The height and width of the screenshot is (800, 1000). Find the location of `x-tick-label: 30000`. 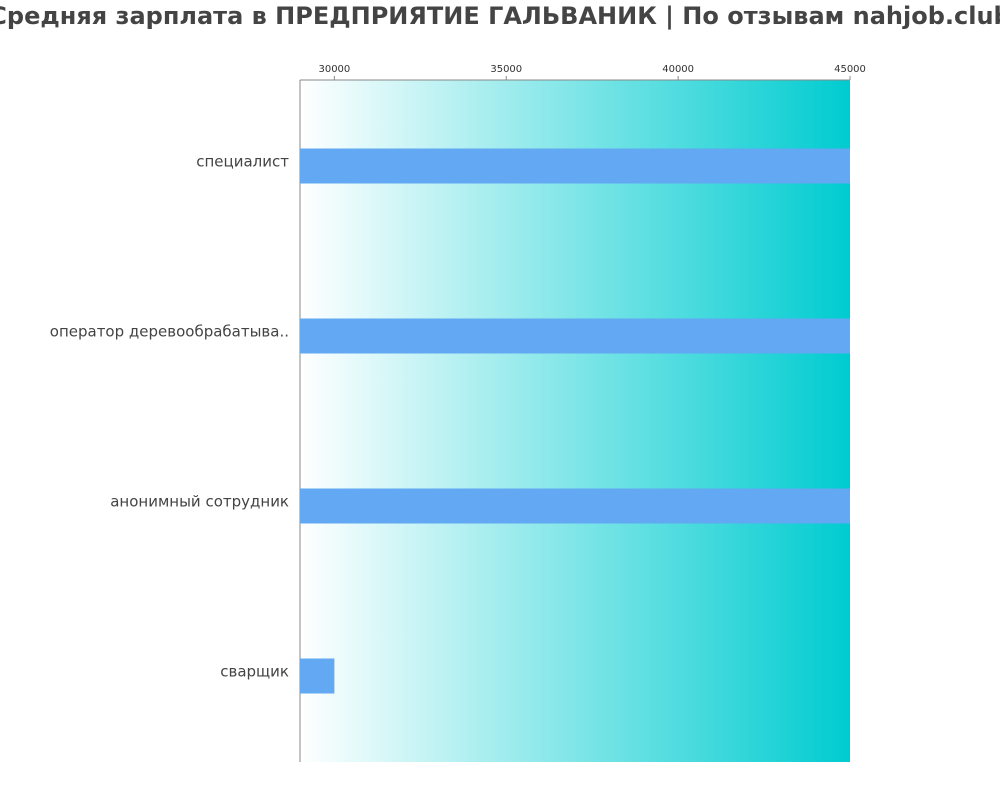

x-tick-label: 30000 is located at coordinates (334, 69).